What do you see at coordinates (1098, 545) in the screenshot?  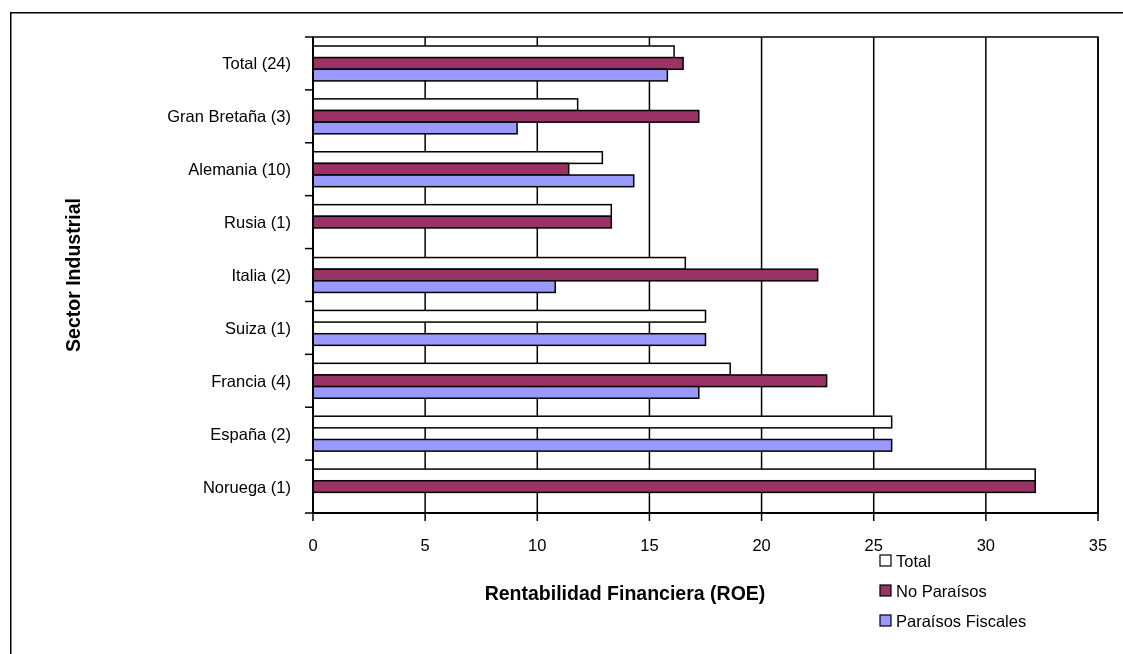 I see `x-tick-label: 35` at bounding box center [1098, 545].